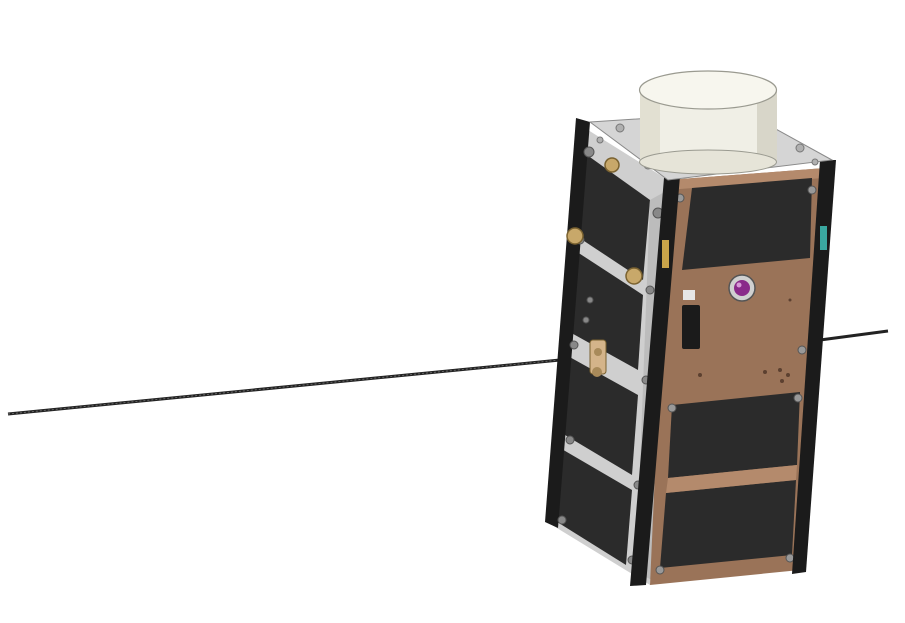 The image size is (905, 623). What do you see at coordinates (665, 254) in the screenshot?
I see `gold-connector` at bounding box center [665, 254].